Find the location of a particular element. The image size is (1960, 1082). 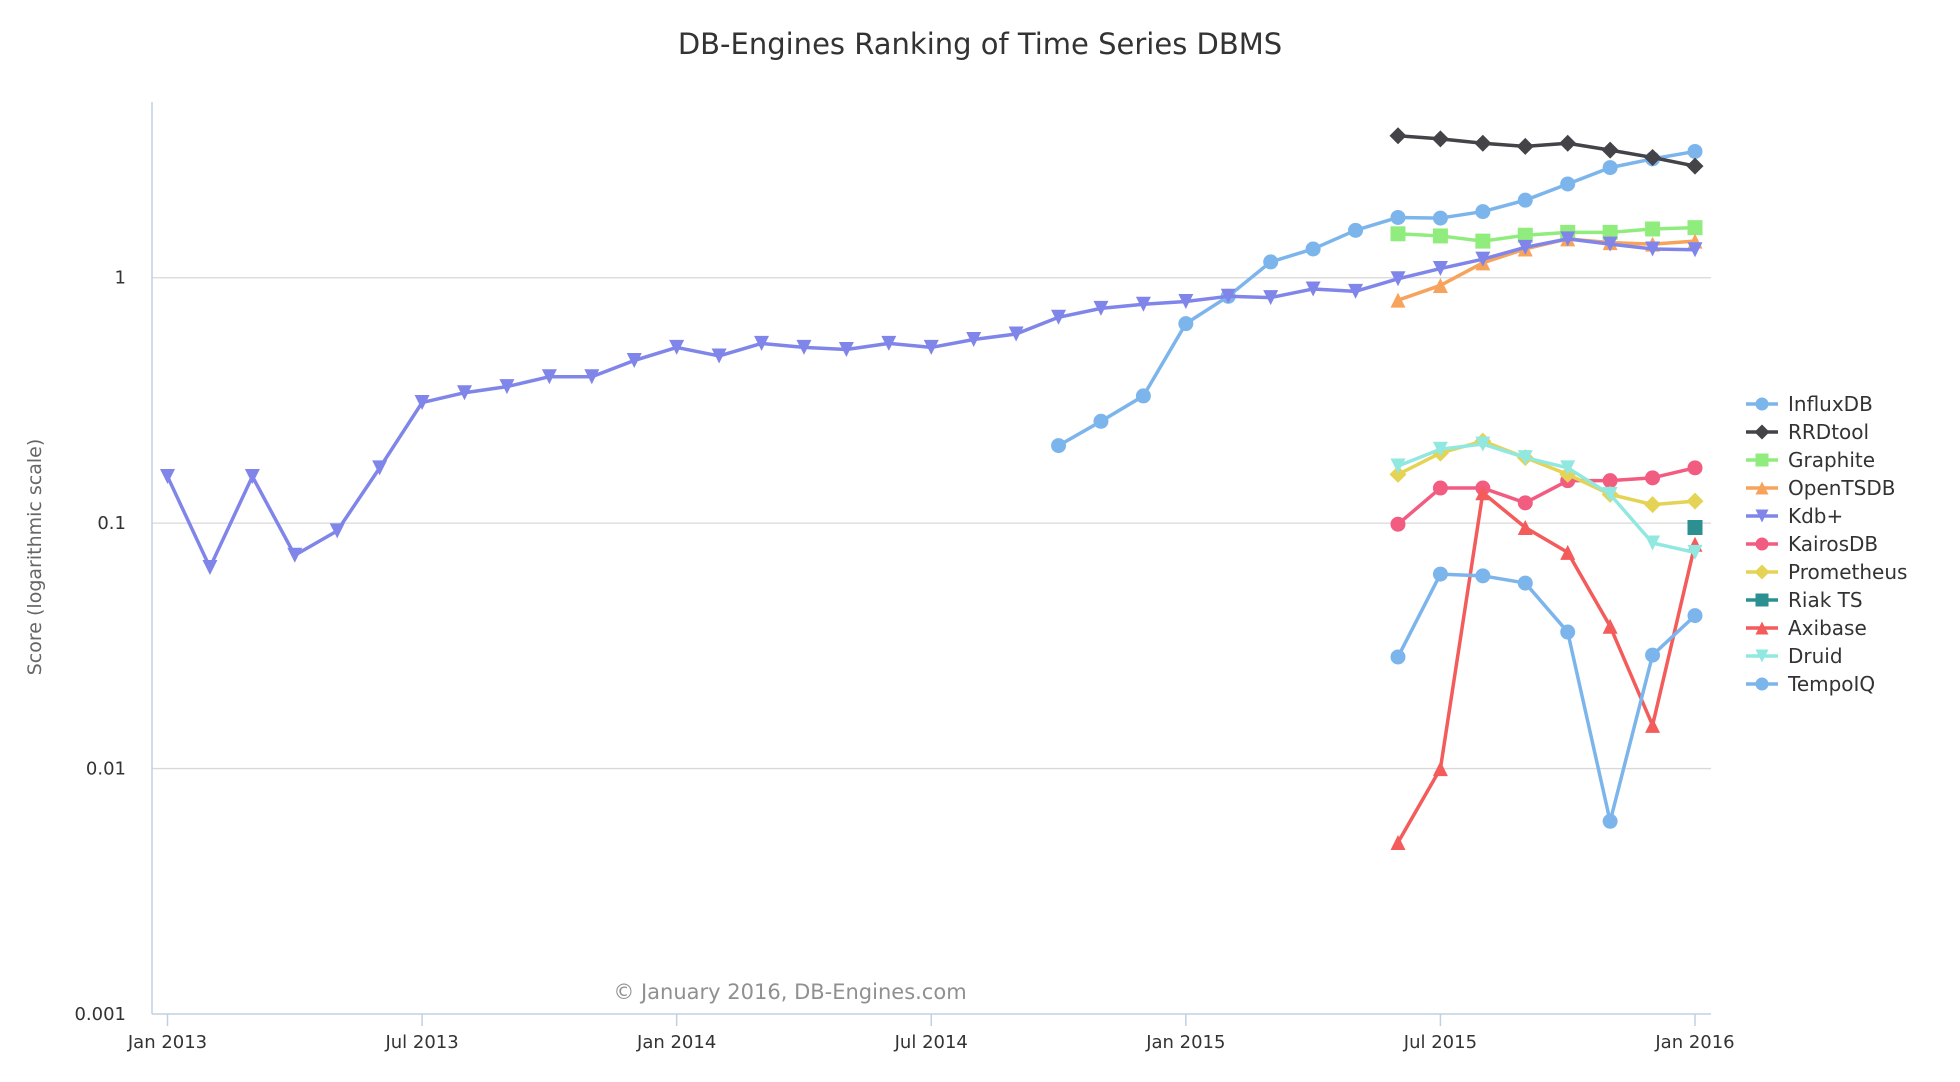

series-kairosdb is located at coordinates (1546, 496).